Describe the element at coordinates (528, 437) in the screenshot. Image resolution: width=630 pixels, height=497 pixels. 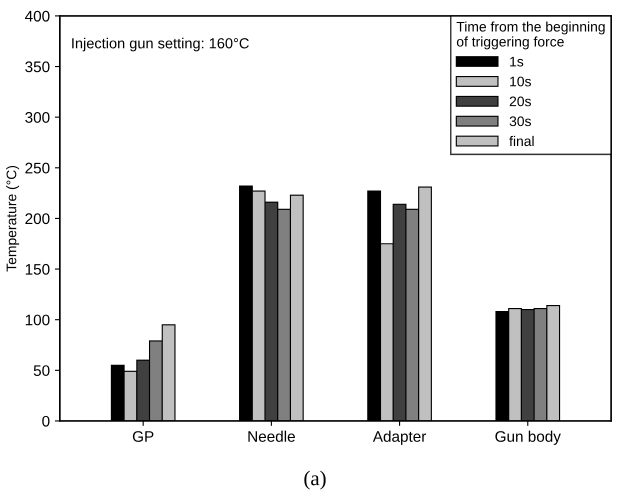
I see `x-tick-label: Gun body` at that location.